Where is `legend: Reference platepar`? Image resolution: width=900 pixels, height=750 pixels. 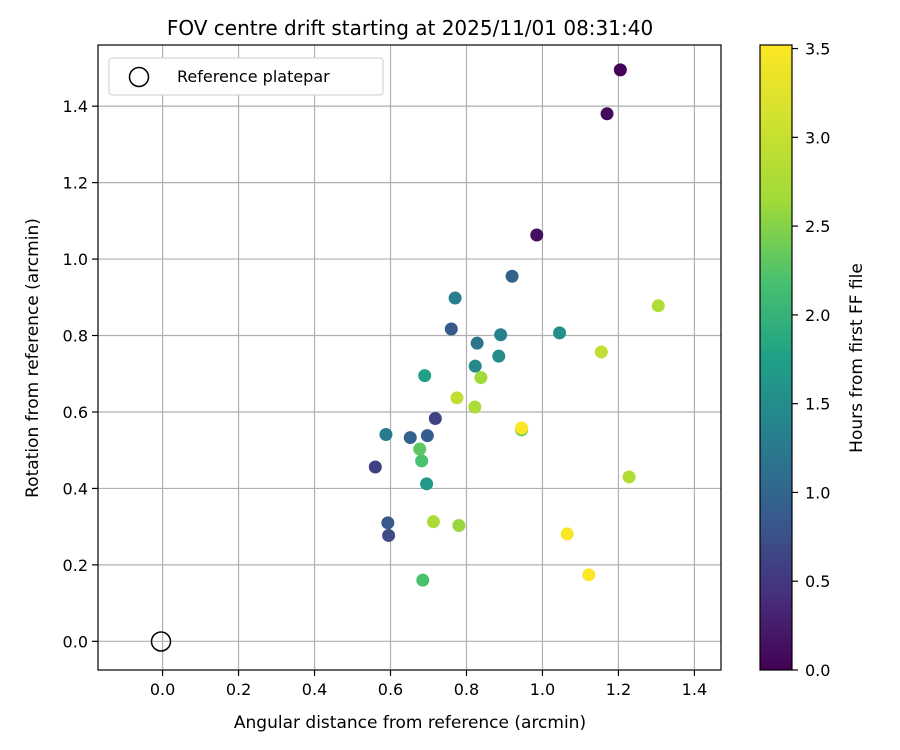 legend: Reference platepar is located at coordinates (246, 76).